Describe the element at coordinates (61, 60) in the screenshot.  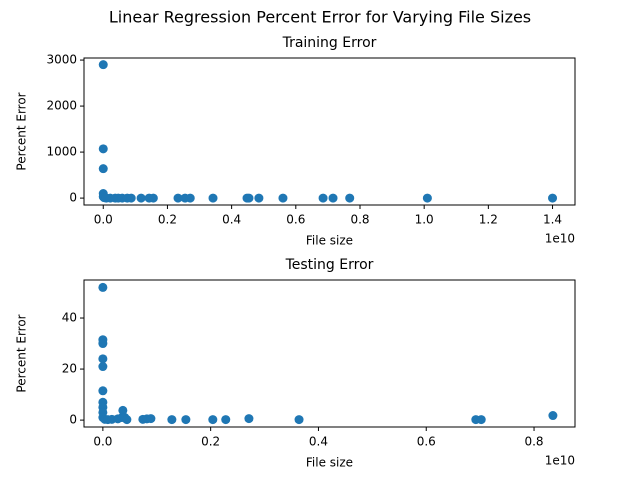
I see `y-tick-label: 3000` at that location.